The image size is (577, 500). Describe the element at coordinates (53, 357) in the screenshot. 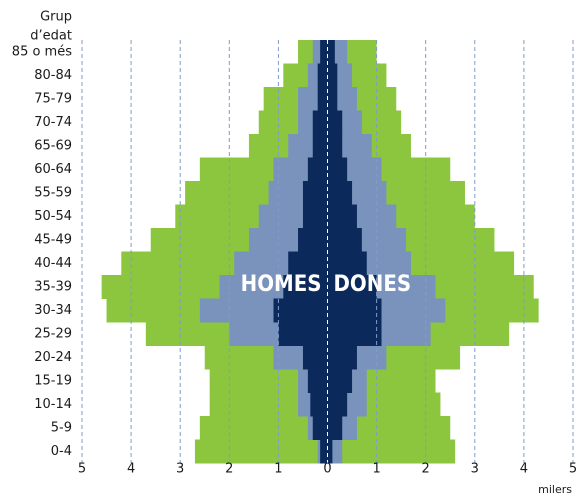

I see `y-tick-label: 20-24` at that location.